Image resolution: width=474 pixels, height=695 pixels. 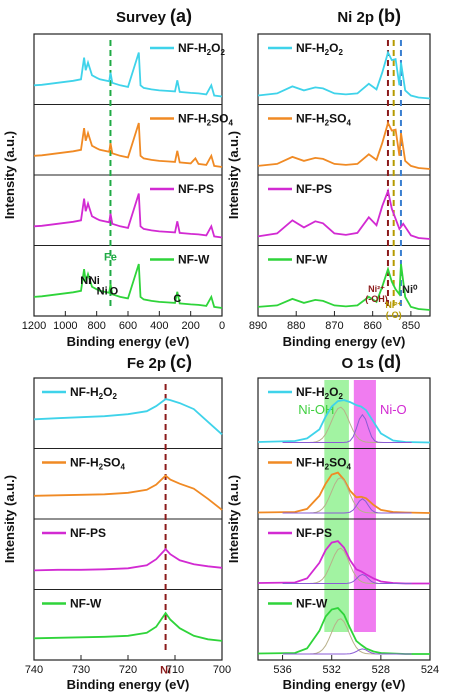 What do you see at coordinates (357, 363) in the screenshot?
I see `panel-title: O 1s` at bounding box center [357, 363].